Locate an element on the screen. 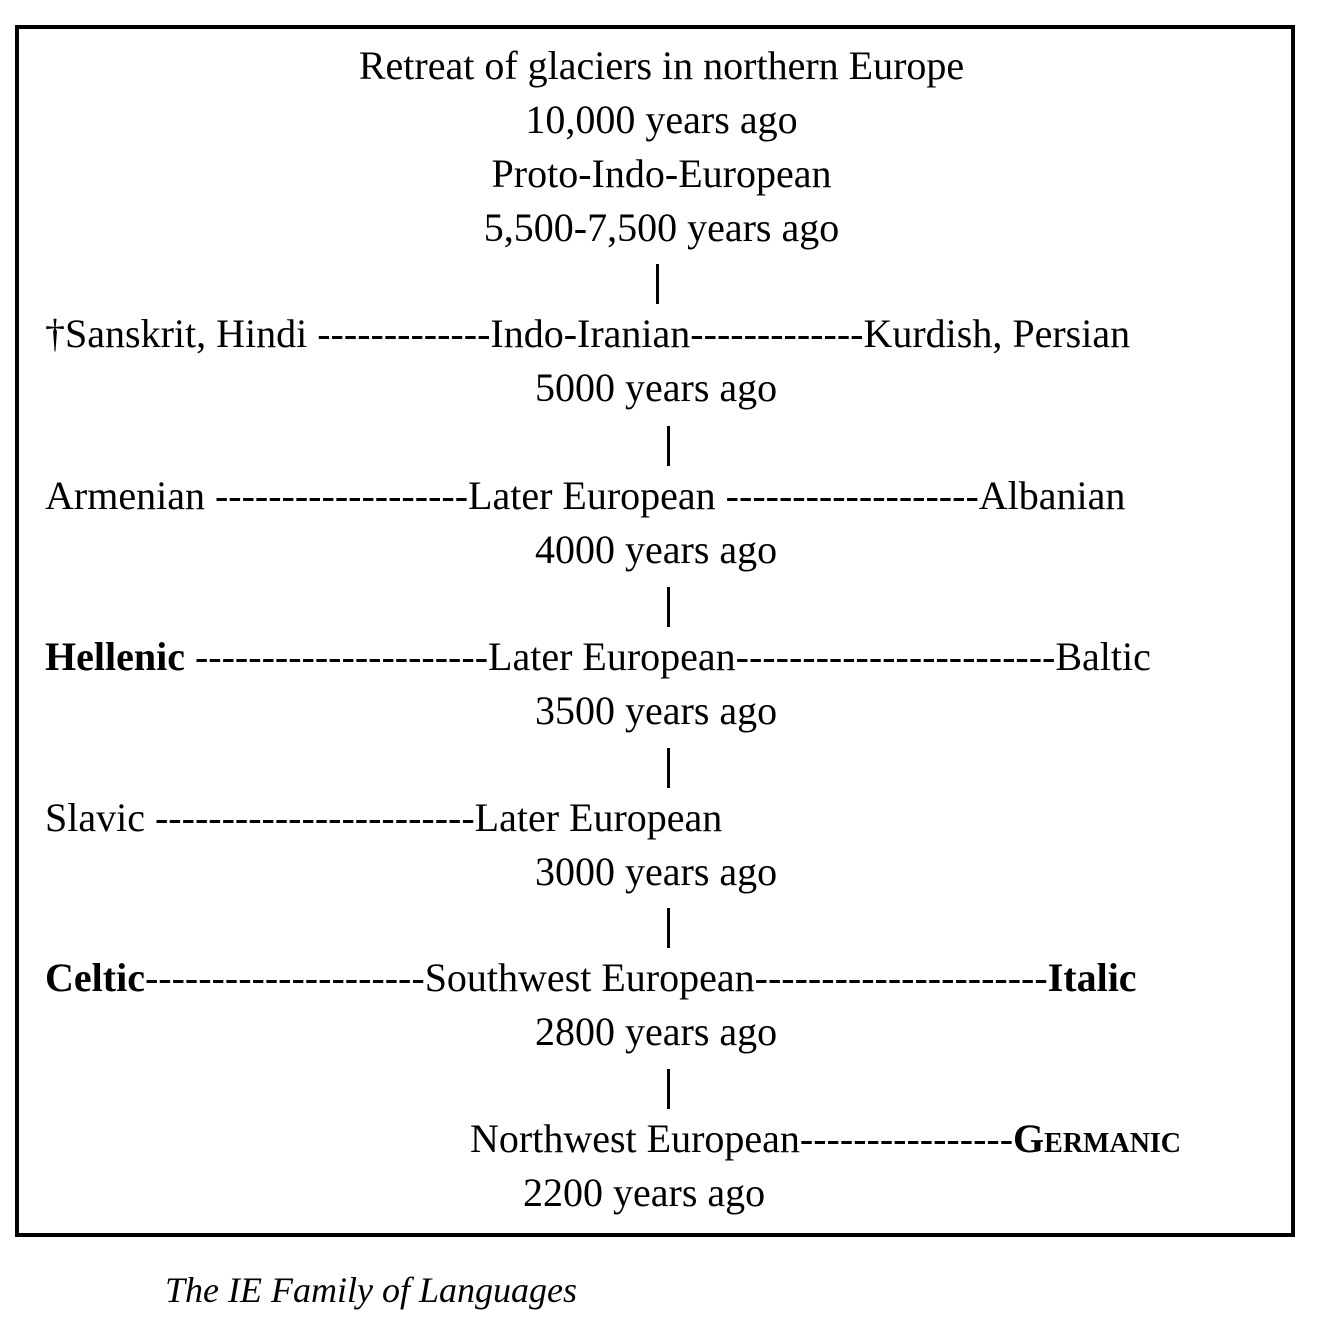 The height and width of the screenshot is (1324, 1323). header-proto-indo-european: Proto-Indo-European is located at coordinates (661, 173).